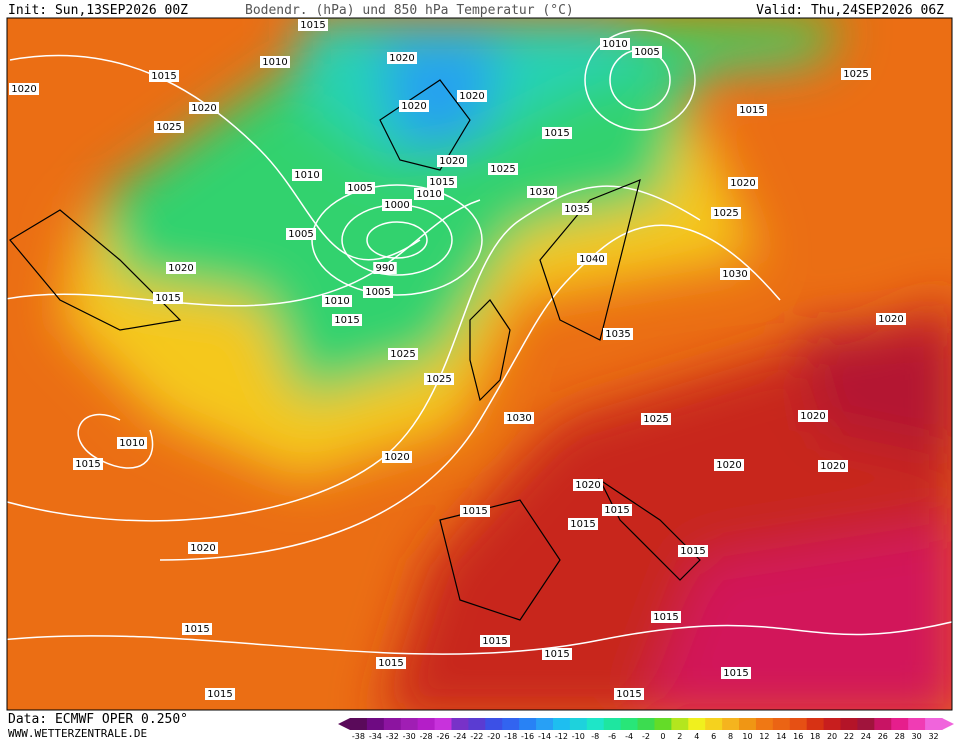 This screenshot has width=959, height=741. Describe the element at coordinates (98, 719) in the screenshot. I see `data-source: Data: ECMWF OPER 0.250°` at that location.